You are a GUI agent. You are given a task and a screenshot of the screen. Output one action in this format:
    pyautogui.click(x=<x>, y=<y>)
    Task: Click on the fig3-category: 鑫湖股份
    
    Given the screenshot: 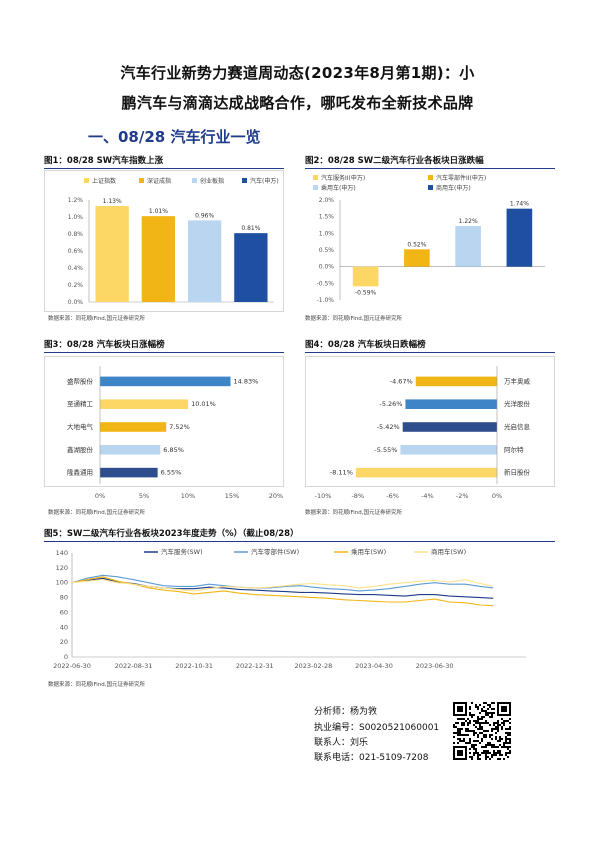 What is the action you would take?
    pyautogui.click(x=80, y=449)
    